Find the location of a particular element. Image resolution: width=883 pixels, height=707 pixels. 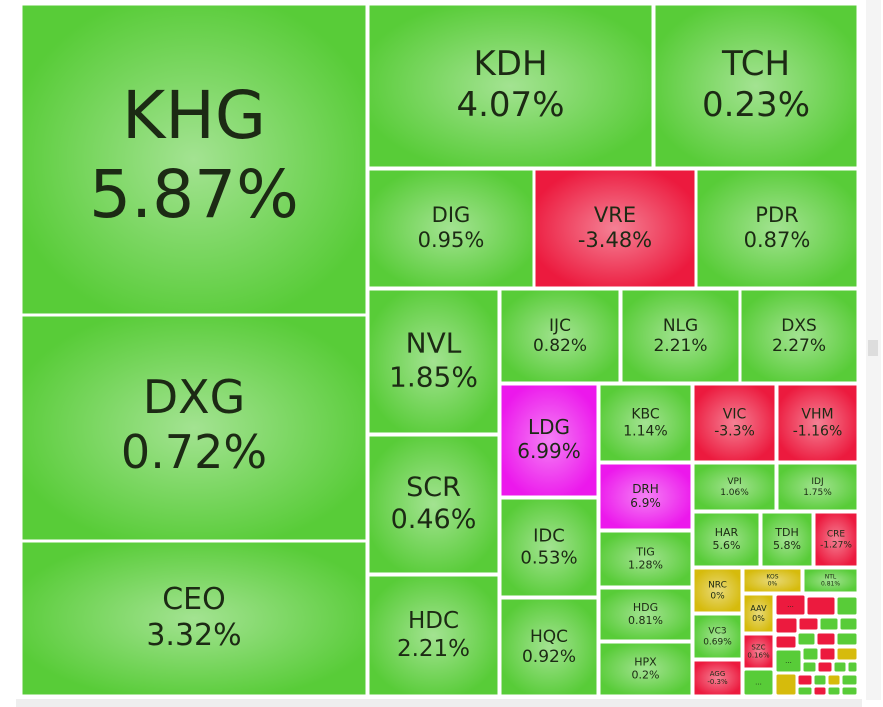

tile-change: 0.95% is located at coordinates (451, 240).